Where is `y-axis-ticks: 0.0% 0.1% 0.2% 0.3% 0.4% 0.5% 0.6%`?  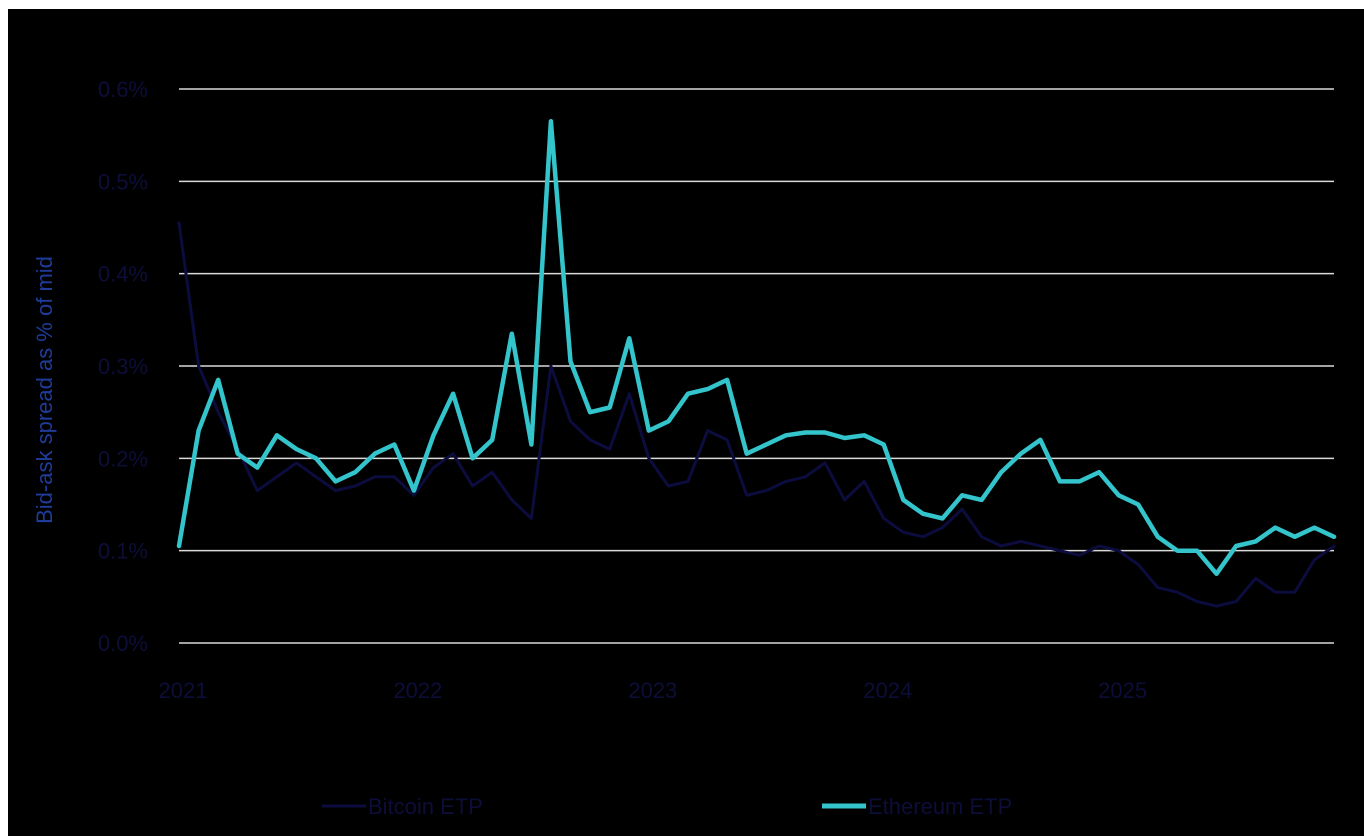 y-axis-ticks: 0.0% 0.1% 0.2% 0.3% 0.4% 0.5% 0.6% is located at coordinates (123, 366).